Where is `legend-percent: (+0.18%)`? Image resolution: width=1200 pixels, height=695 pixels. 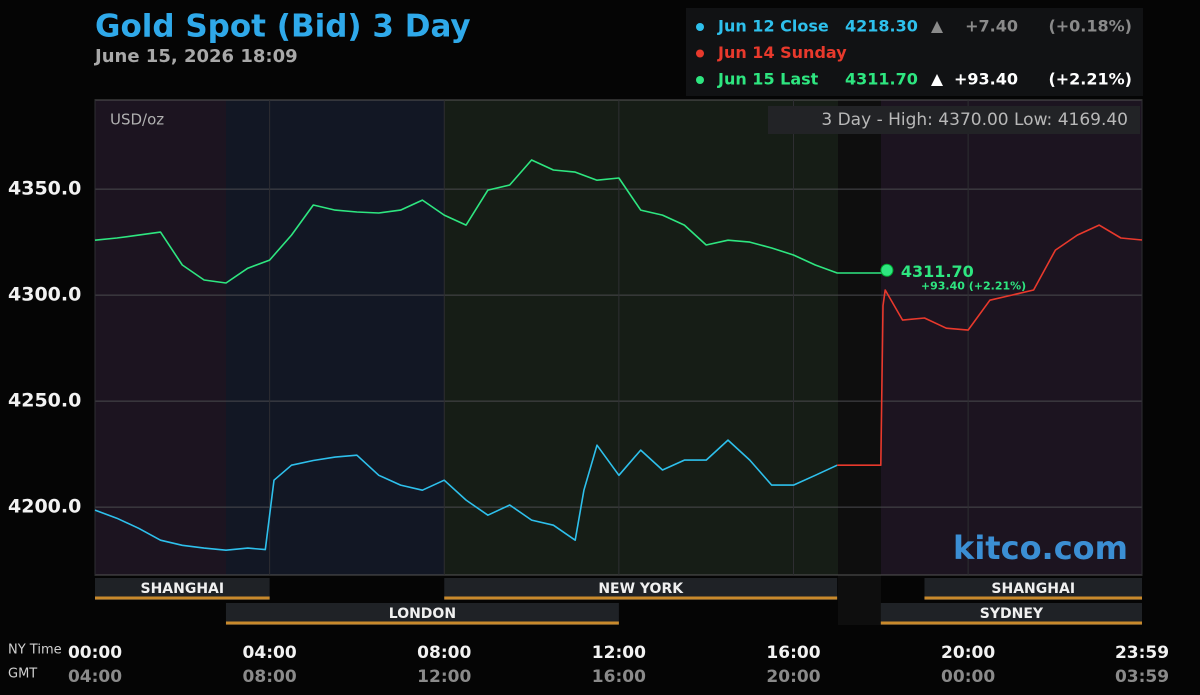
legend-percent: (+0.18%) is located at coordinates (1090, 26).